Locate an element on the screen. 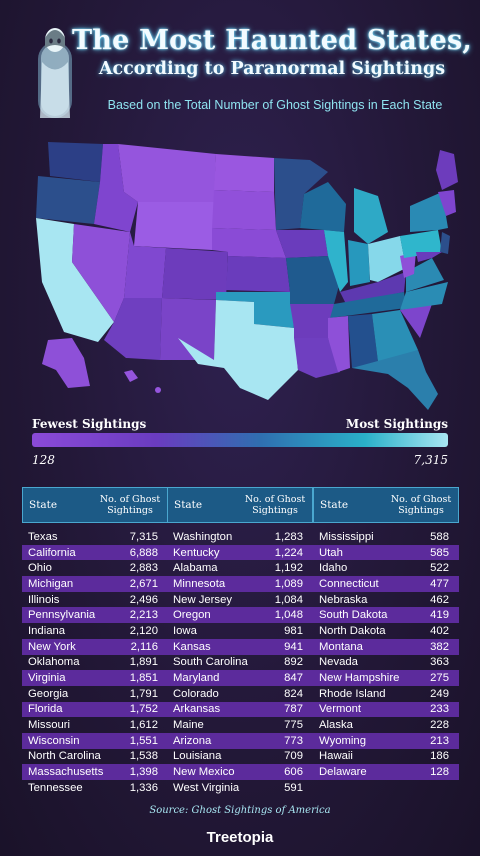  sightings-value: 522 is located at coordinates (439, 568).